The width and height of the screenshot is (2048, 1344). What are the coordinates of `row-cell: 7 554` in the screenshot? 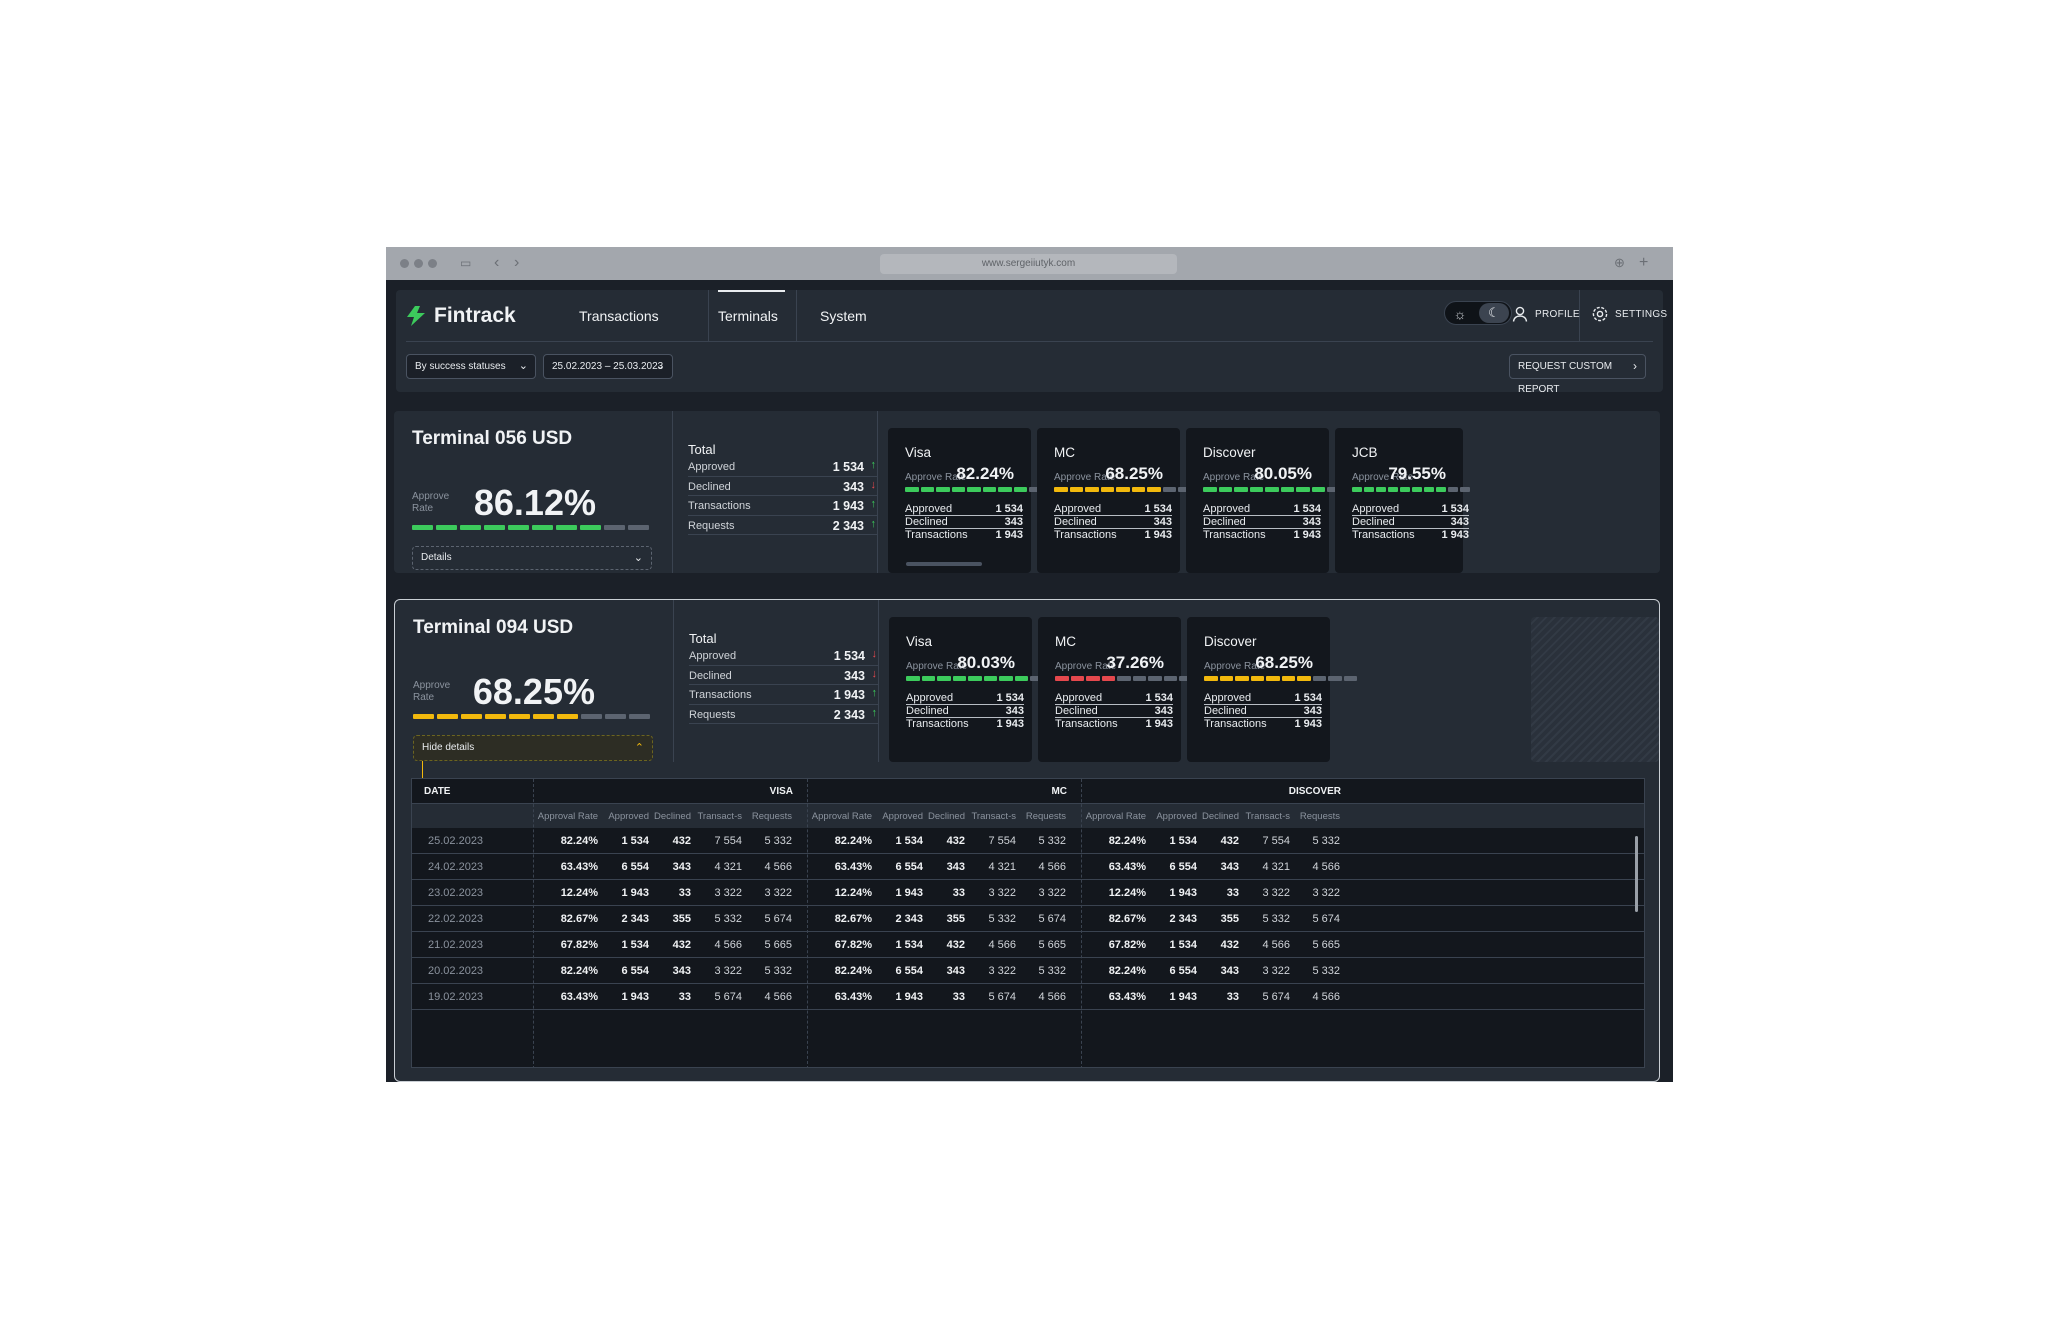 It's located at (728, 841).